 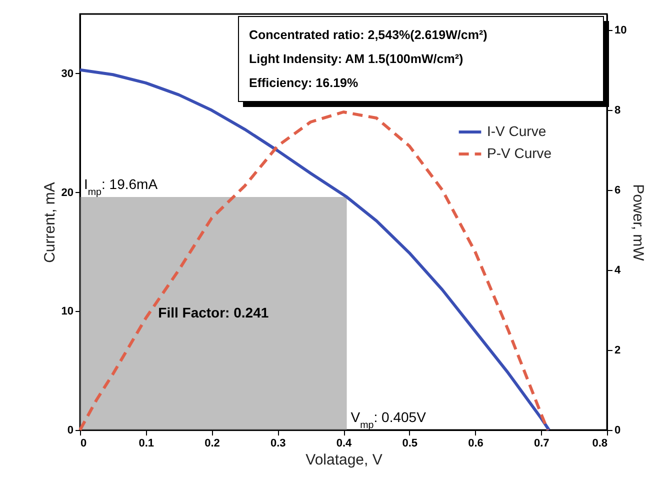 I want to click on y2-tick-label: 4, so click(x=618, y=270).